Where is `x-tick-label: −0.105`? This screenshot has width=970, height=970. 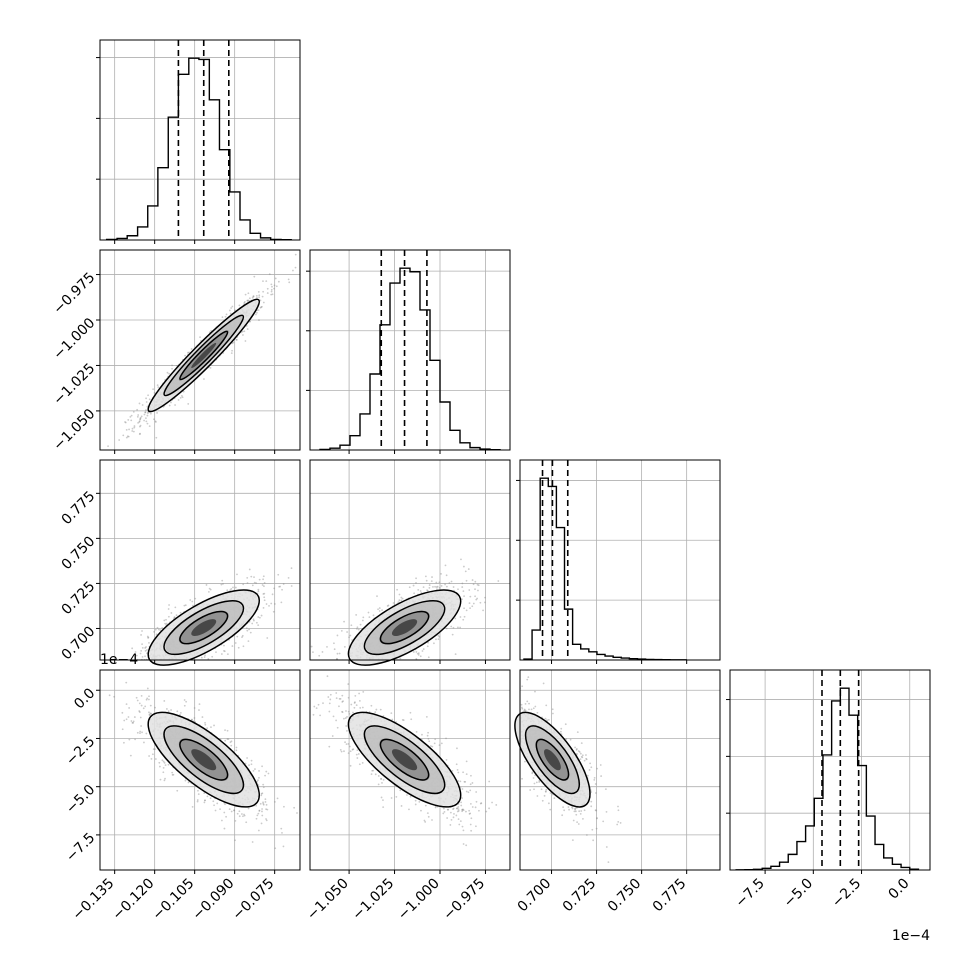
x-tick-label: −0.105 is located at coordinates (174, 900).